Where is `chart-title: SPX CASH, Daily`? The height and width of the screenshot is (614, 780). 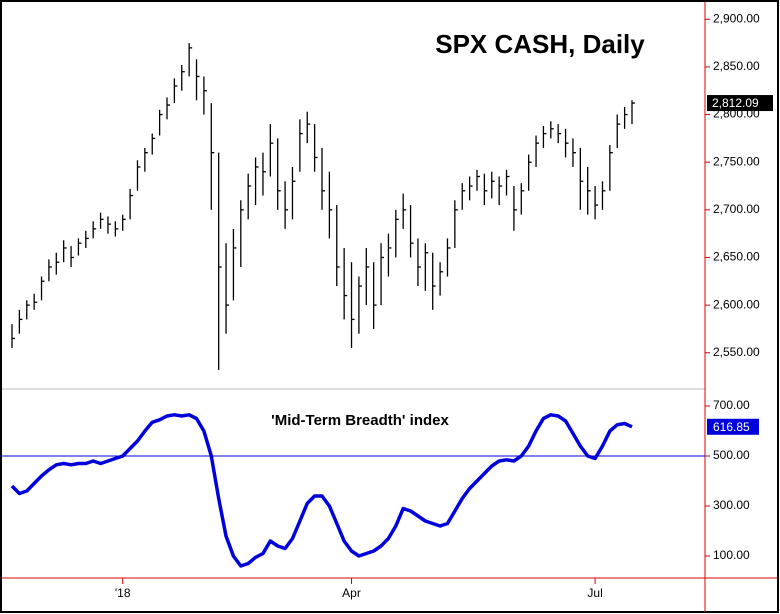
chart-title: SPX CASH, Daily is located at coordinates (540, 44).